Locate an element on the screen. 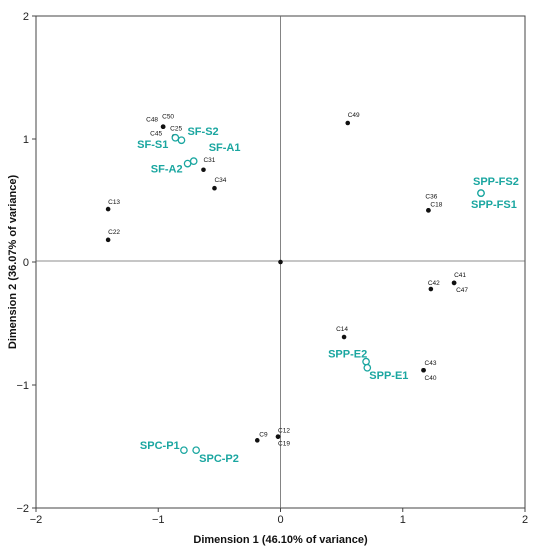 The height and width of the screenshot is (550, 541). data-label: C45 is located at coordinates (156, 134).